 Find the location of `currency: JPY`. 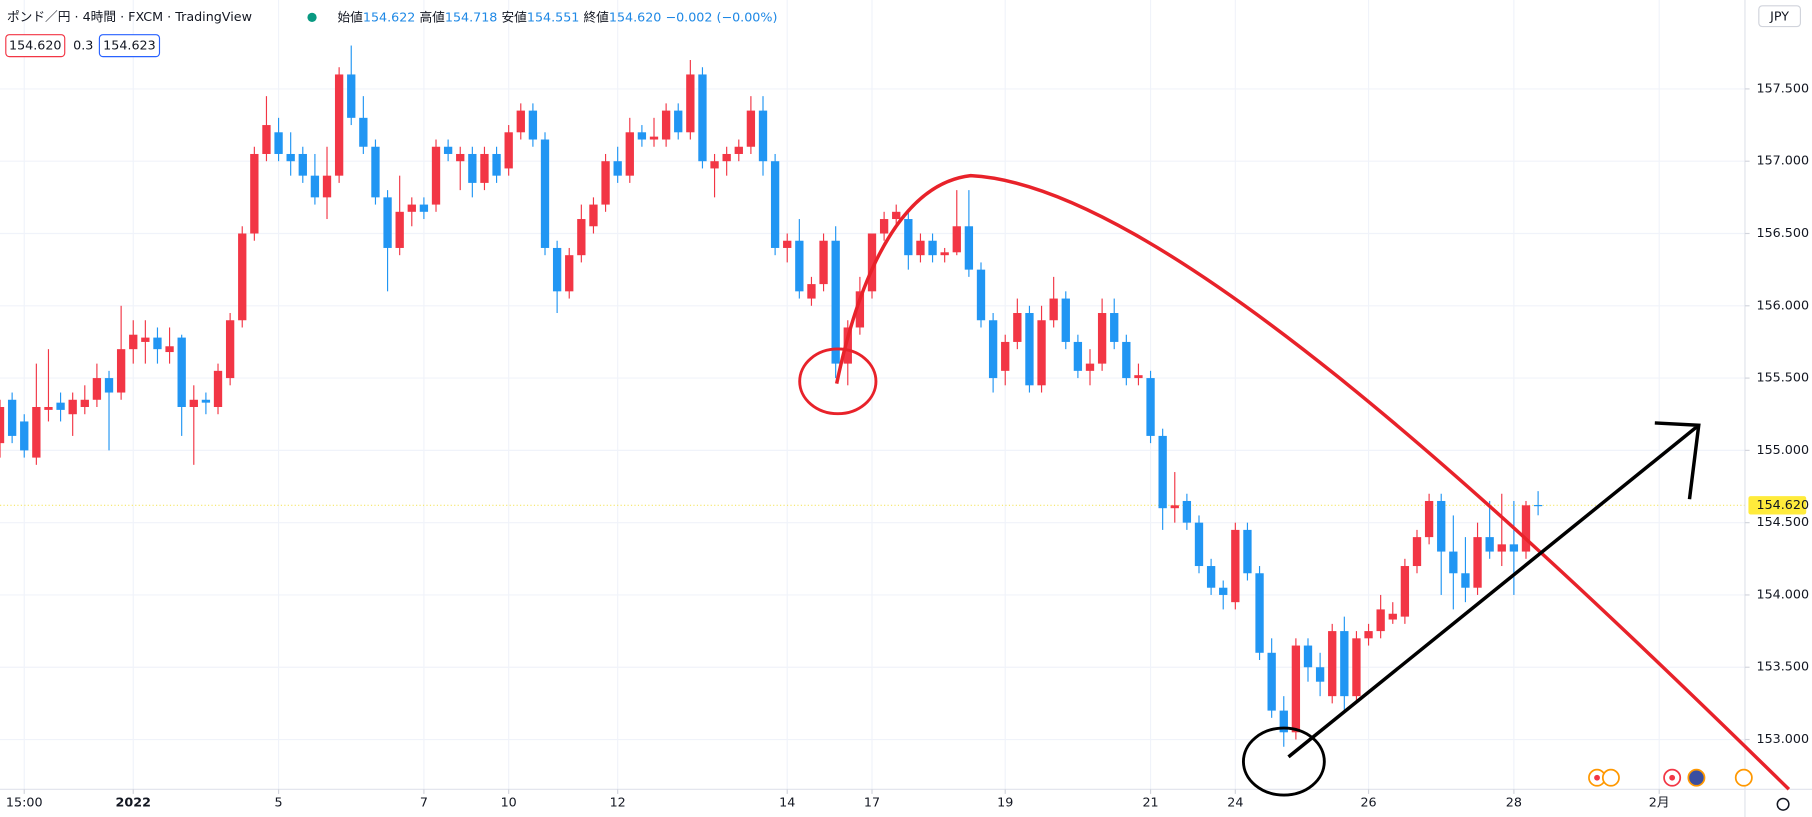

currency: JPY is located at coordinates (1779, 15).